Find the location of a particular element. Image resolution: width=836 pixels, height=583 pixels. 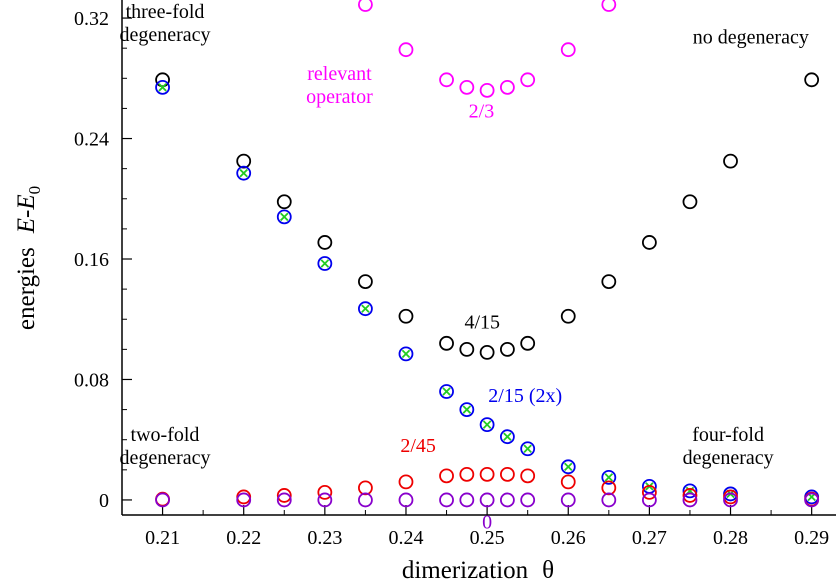

x-tick-label: 0.24 is located at coordinates (405, 538).